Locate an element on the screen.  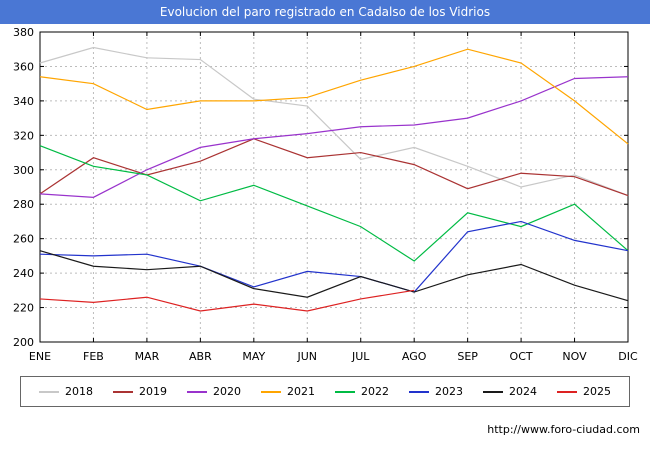
y-axis-label: 320 is located at coordinates (23, 135).